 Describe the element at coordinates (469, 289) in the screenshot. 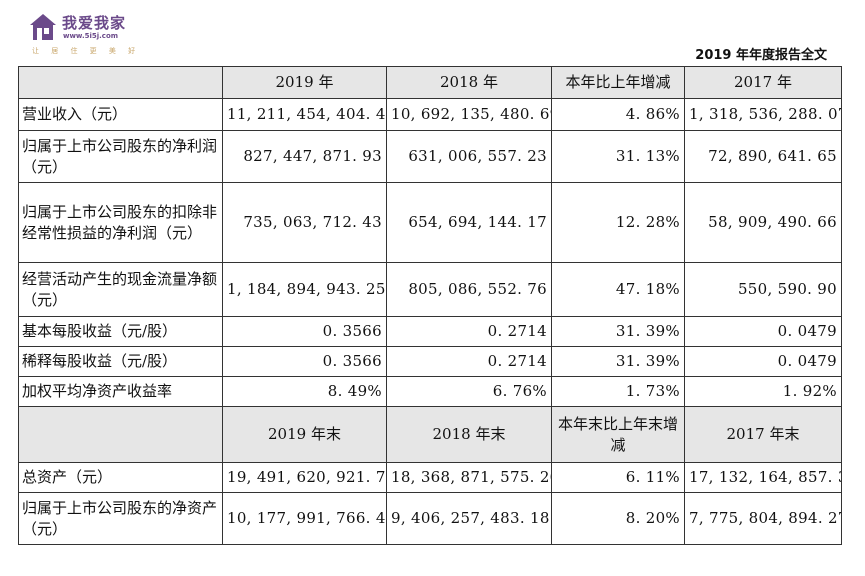

I see `value-2018: 805, 086, 552. 76` at that location.